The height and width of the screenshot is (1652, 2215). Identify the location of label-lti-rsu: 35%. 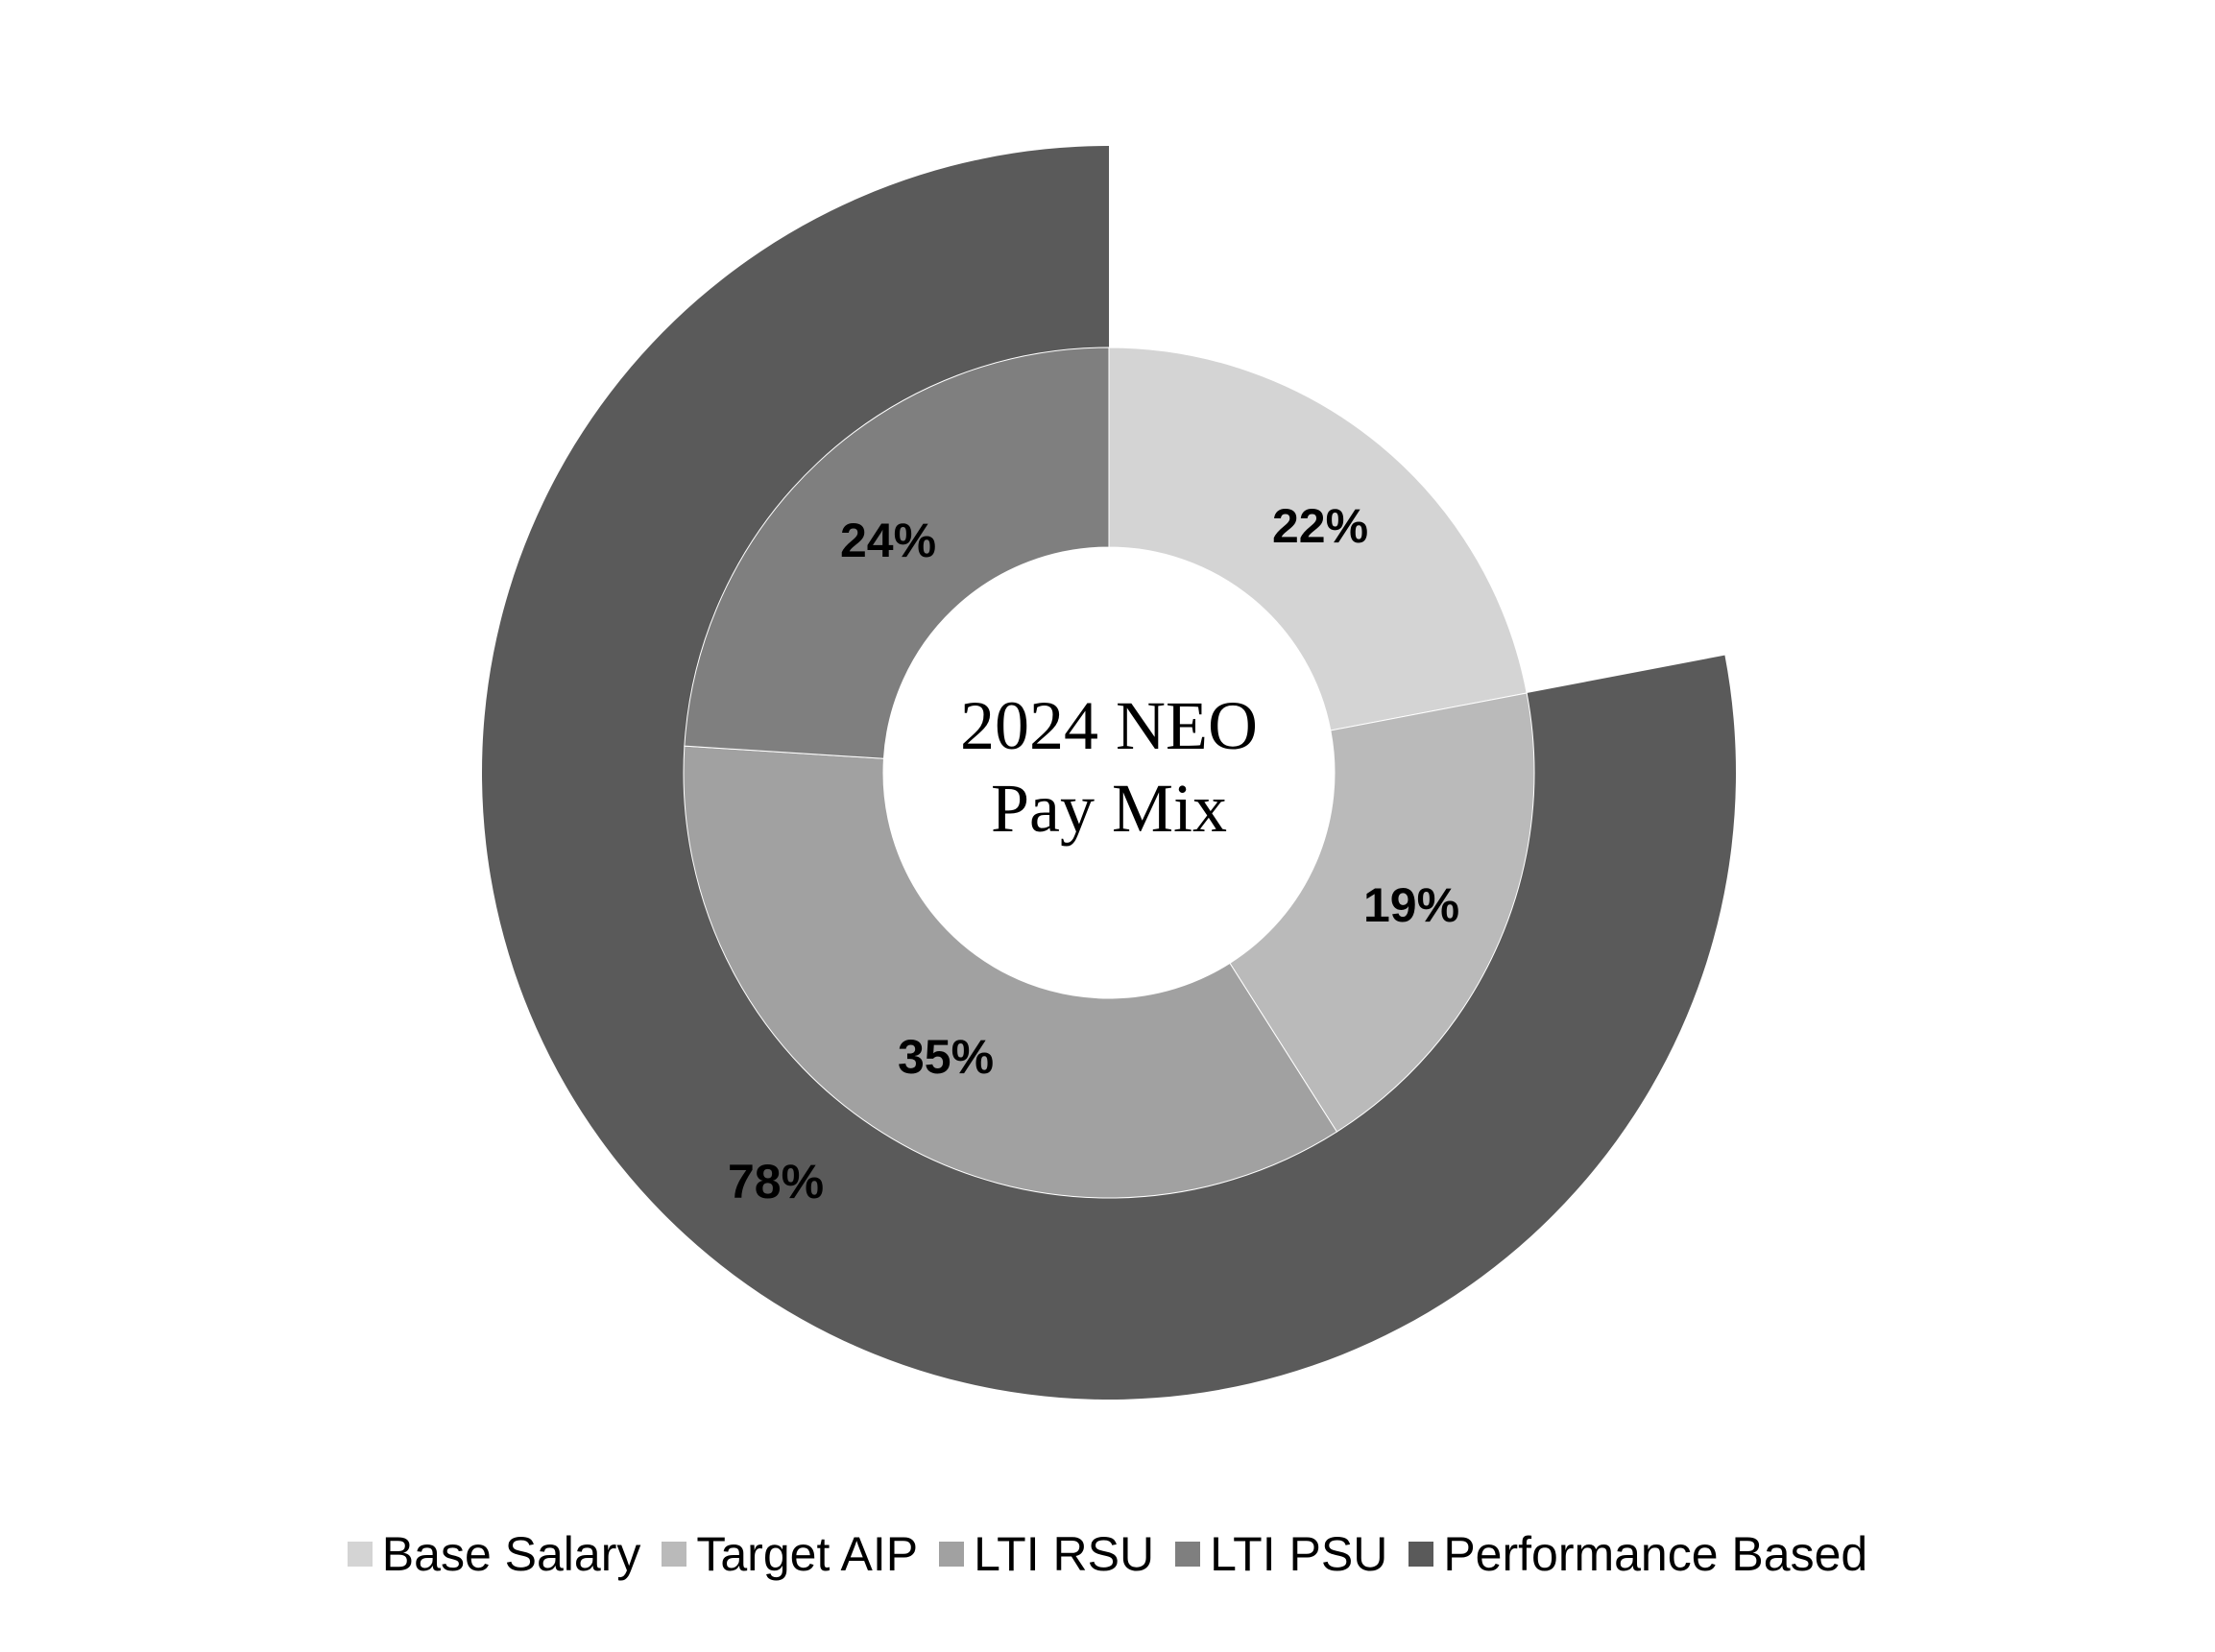
(946, 1057).